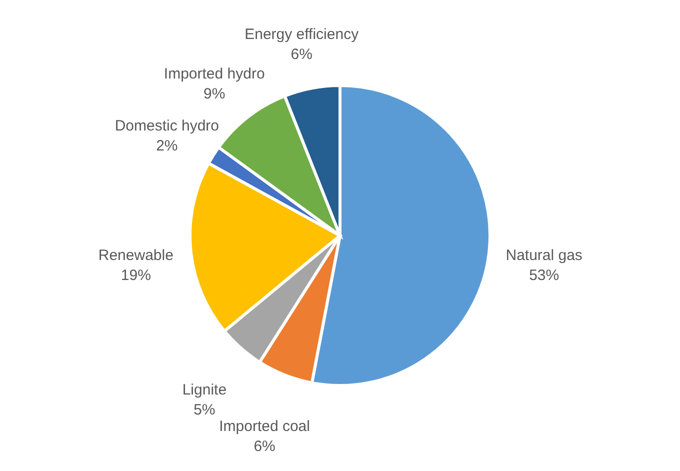 Image resolution: width=680 pixels, height=471 pixels. What do you see at coordinates (214, 74) in the screenshot?
I see `slice-label: Imported hydro` at bounding box center [214, 74].